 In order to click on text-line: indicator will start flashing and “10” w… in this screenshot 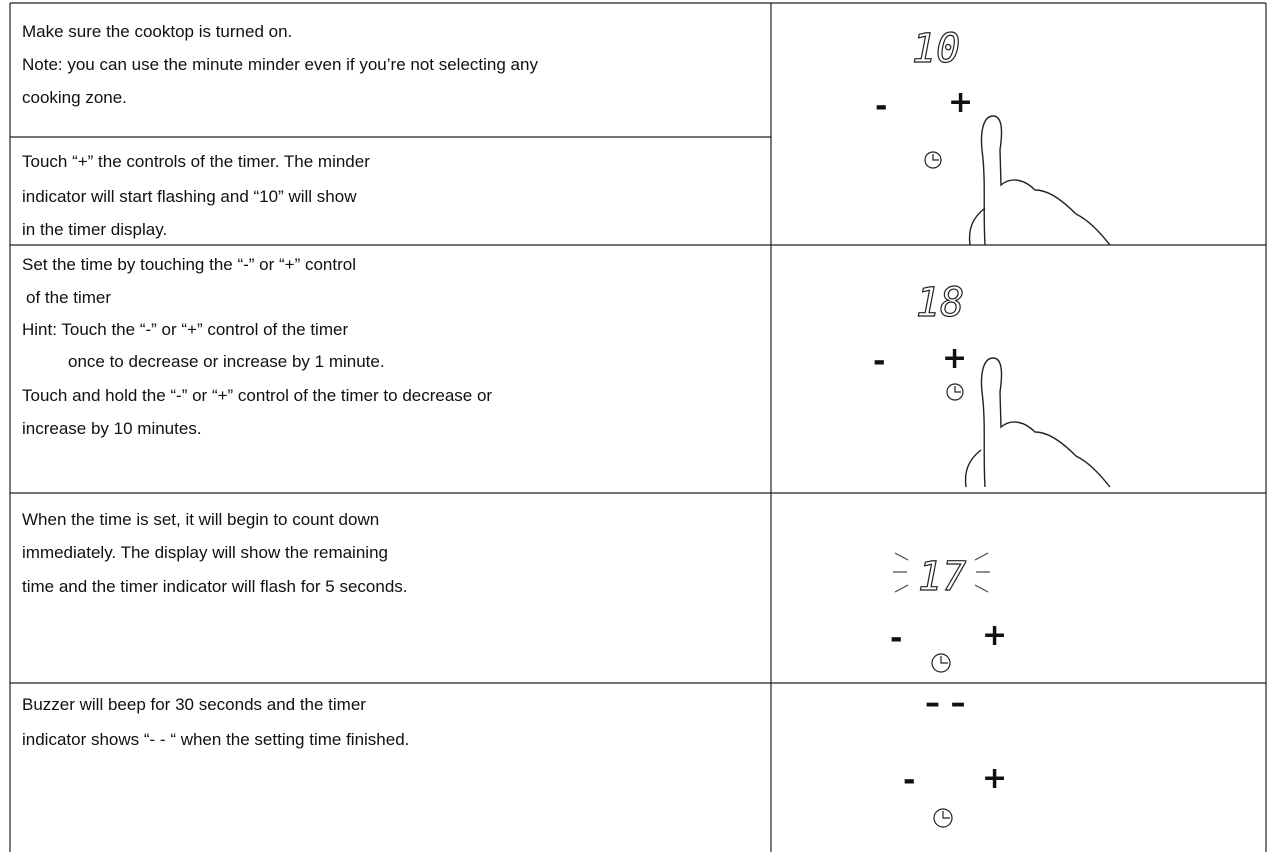, I will do `click(189, 196)`.